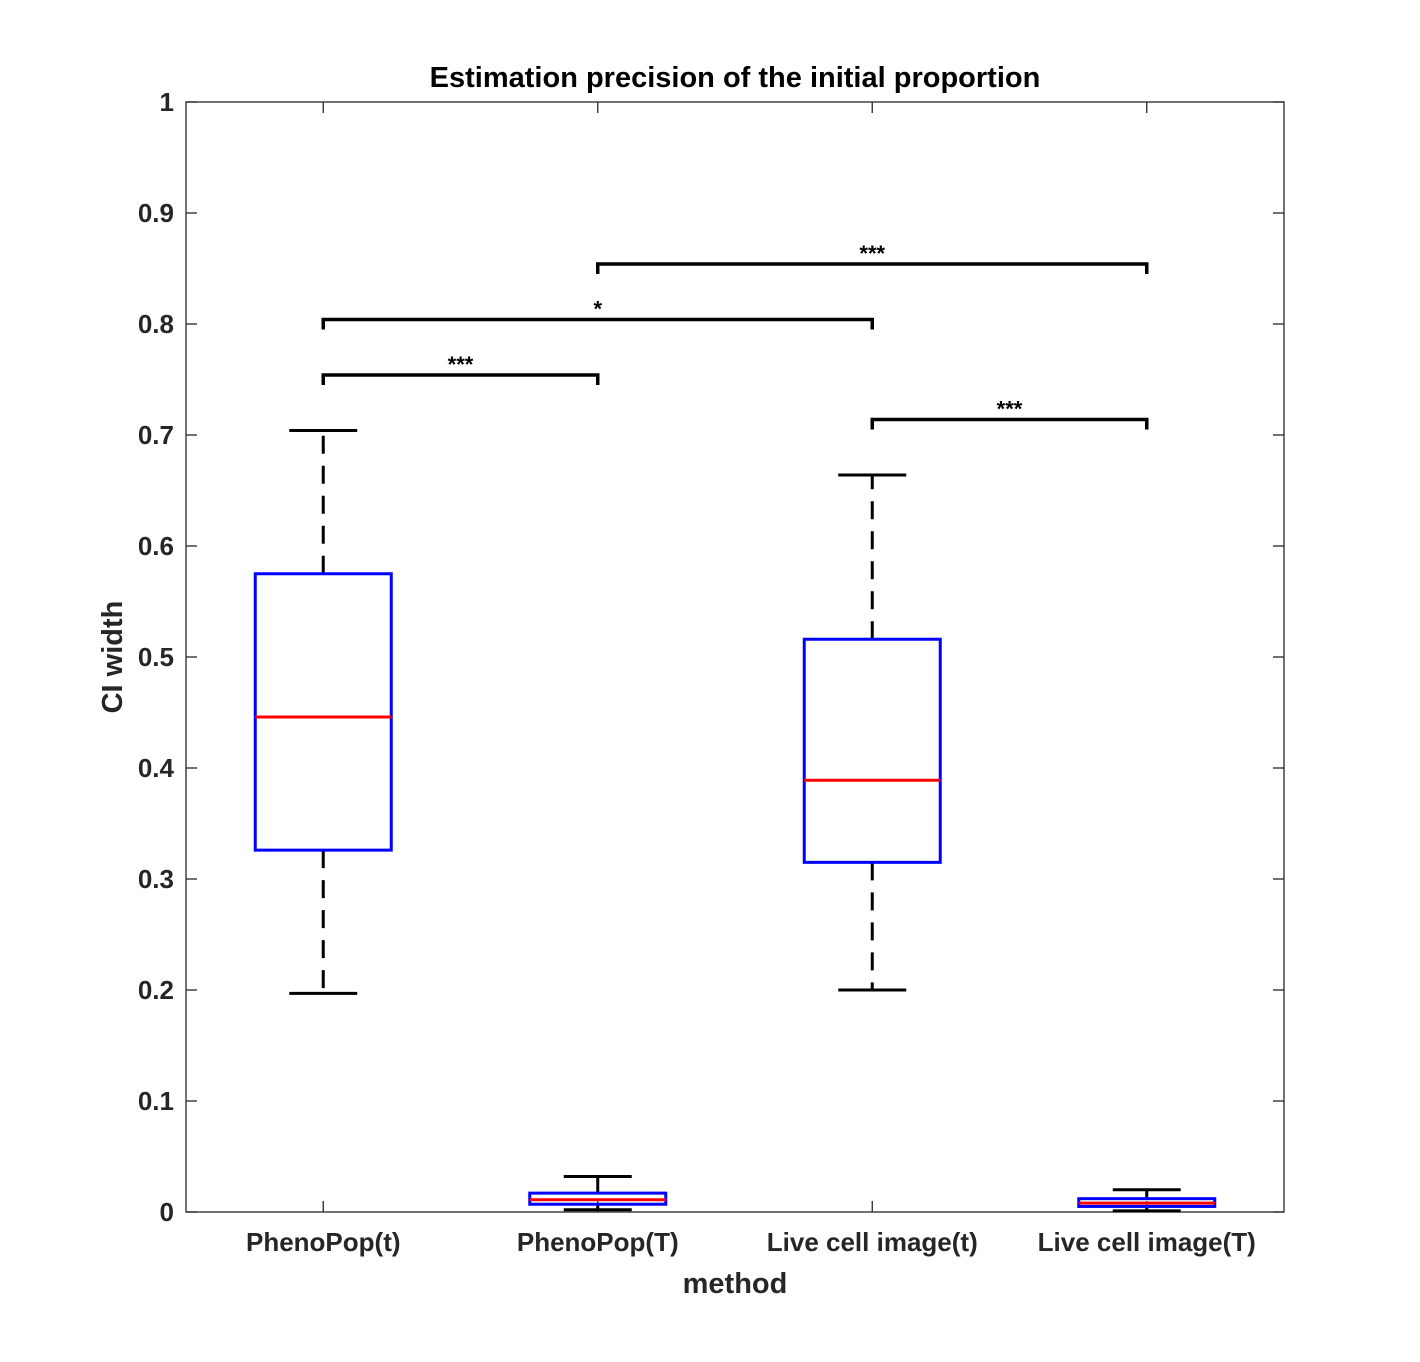 This screenshot has width=1420, height=1362. What do you see at coordinates (156, 1101) in the screenshot?
I see `y-tick-label: 0.1` at bounding box center [156, 1101].